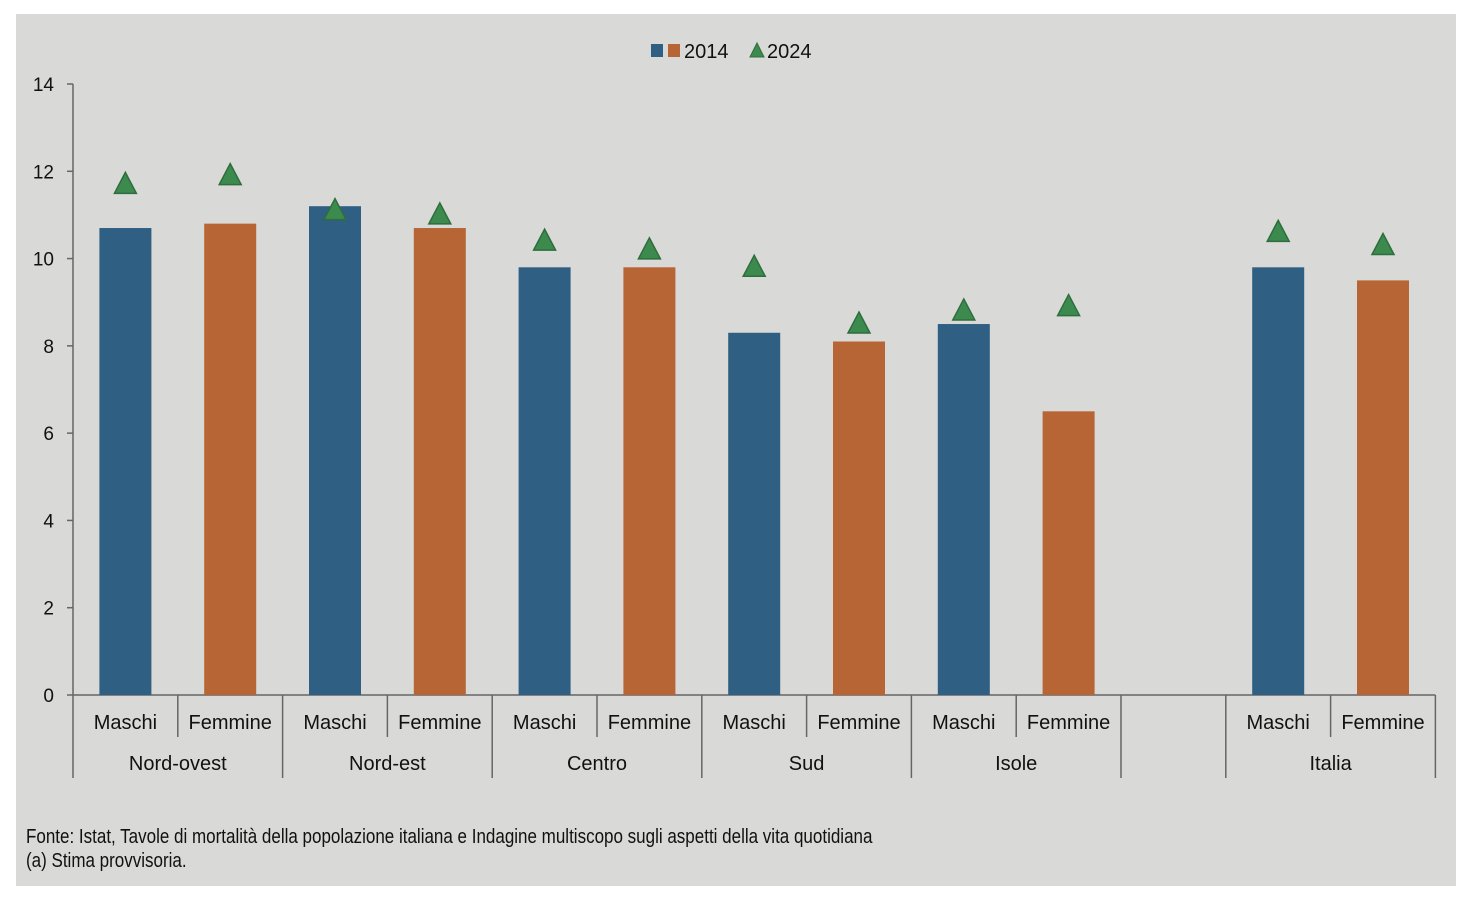 The image size is (1476, 906). Describe the element at coordinates (597, 764) in the screenshot. I see `group-label: Centro` at that location.